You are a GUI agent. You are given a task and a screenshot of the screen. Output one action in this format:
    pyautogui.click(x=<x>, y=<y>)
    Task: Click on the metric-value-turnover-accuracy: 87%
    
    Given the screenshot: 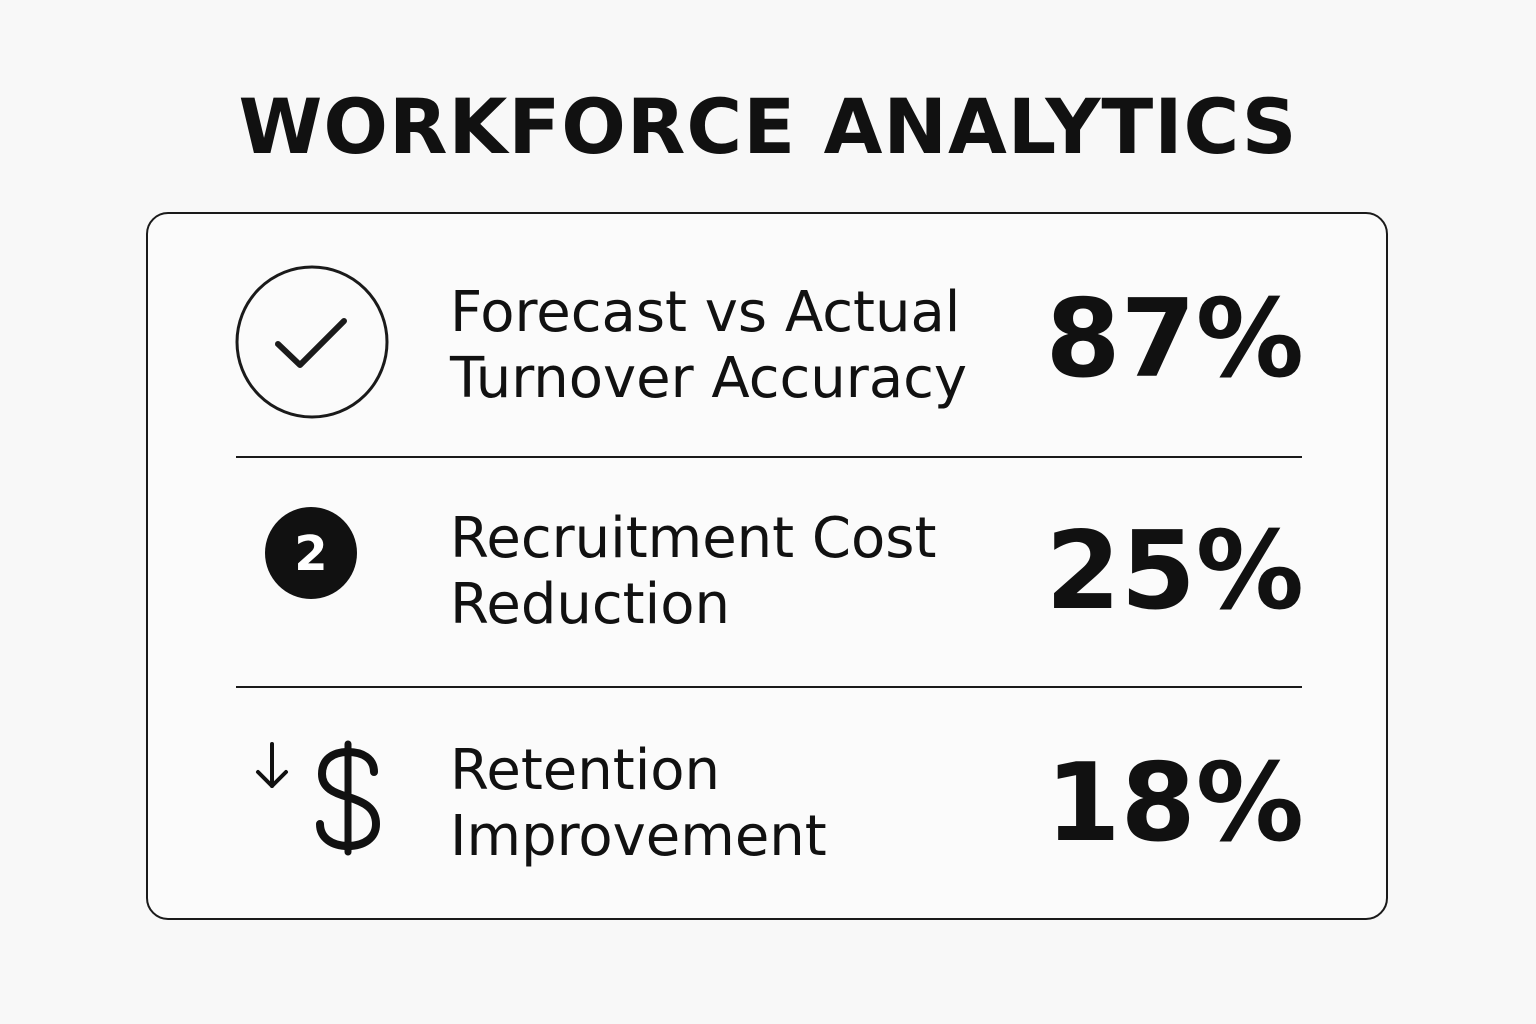 What is the action you would take?
    pyautogui.click(x=1174, y=339)
    